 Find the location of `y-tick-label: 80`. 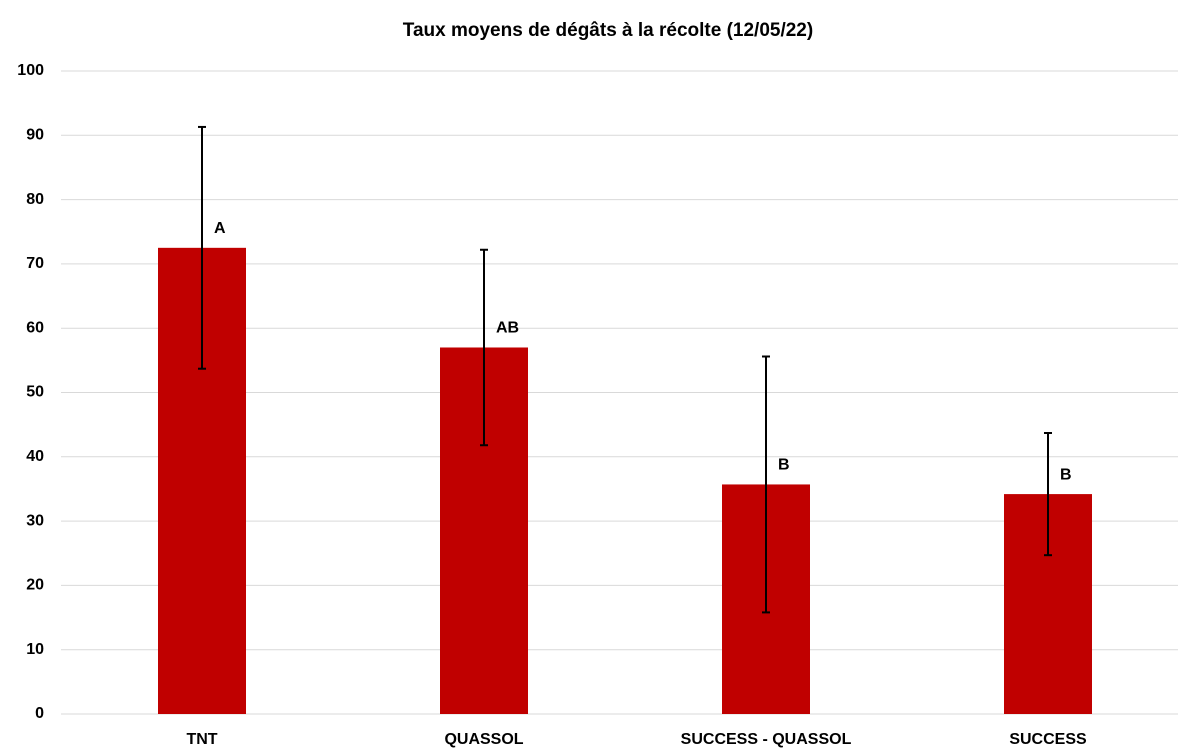

y-tick-label: 80 is located at coordinates (35, 199).